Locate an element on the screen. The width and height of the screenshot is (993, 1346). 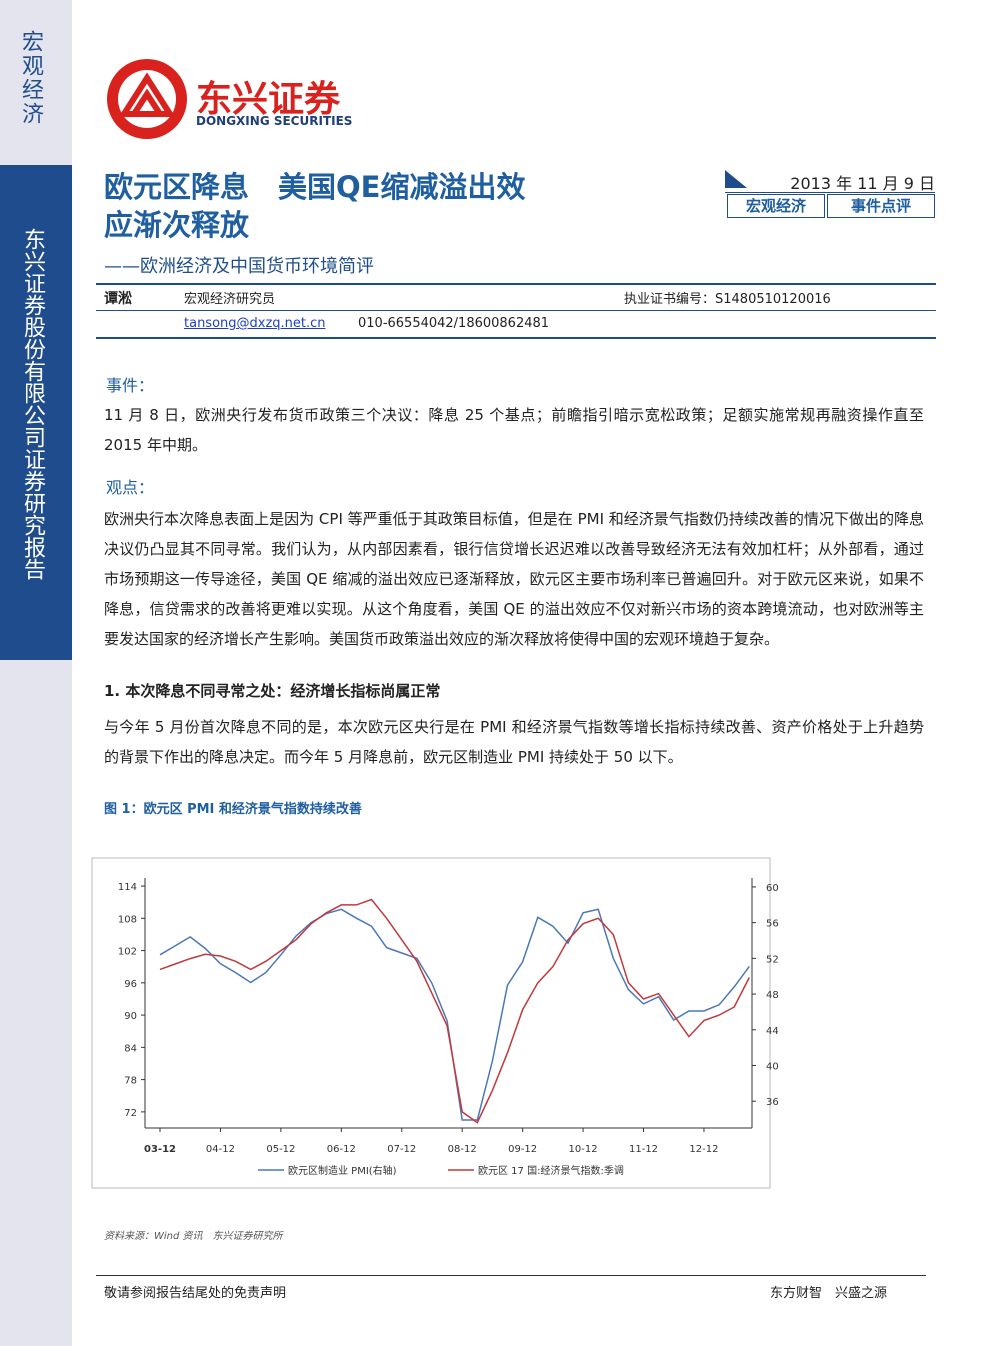
x-tick-label: 11-12 is located at coordinates (643, 1149).